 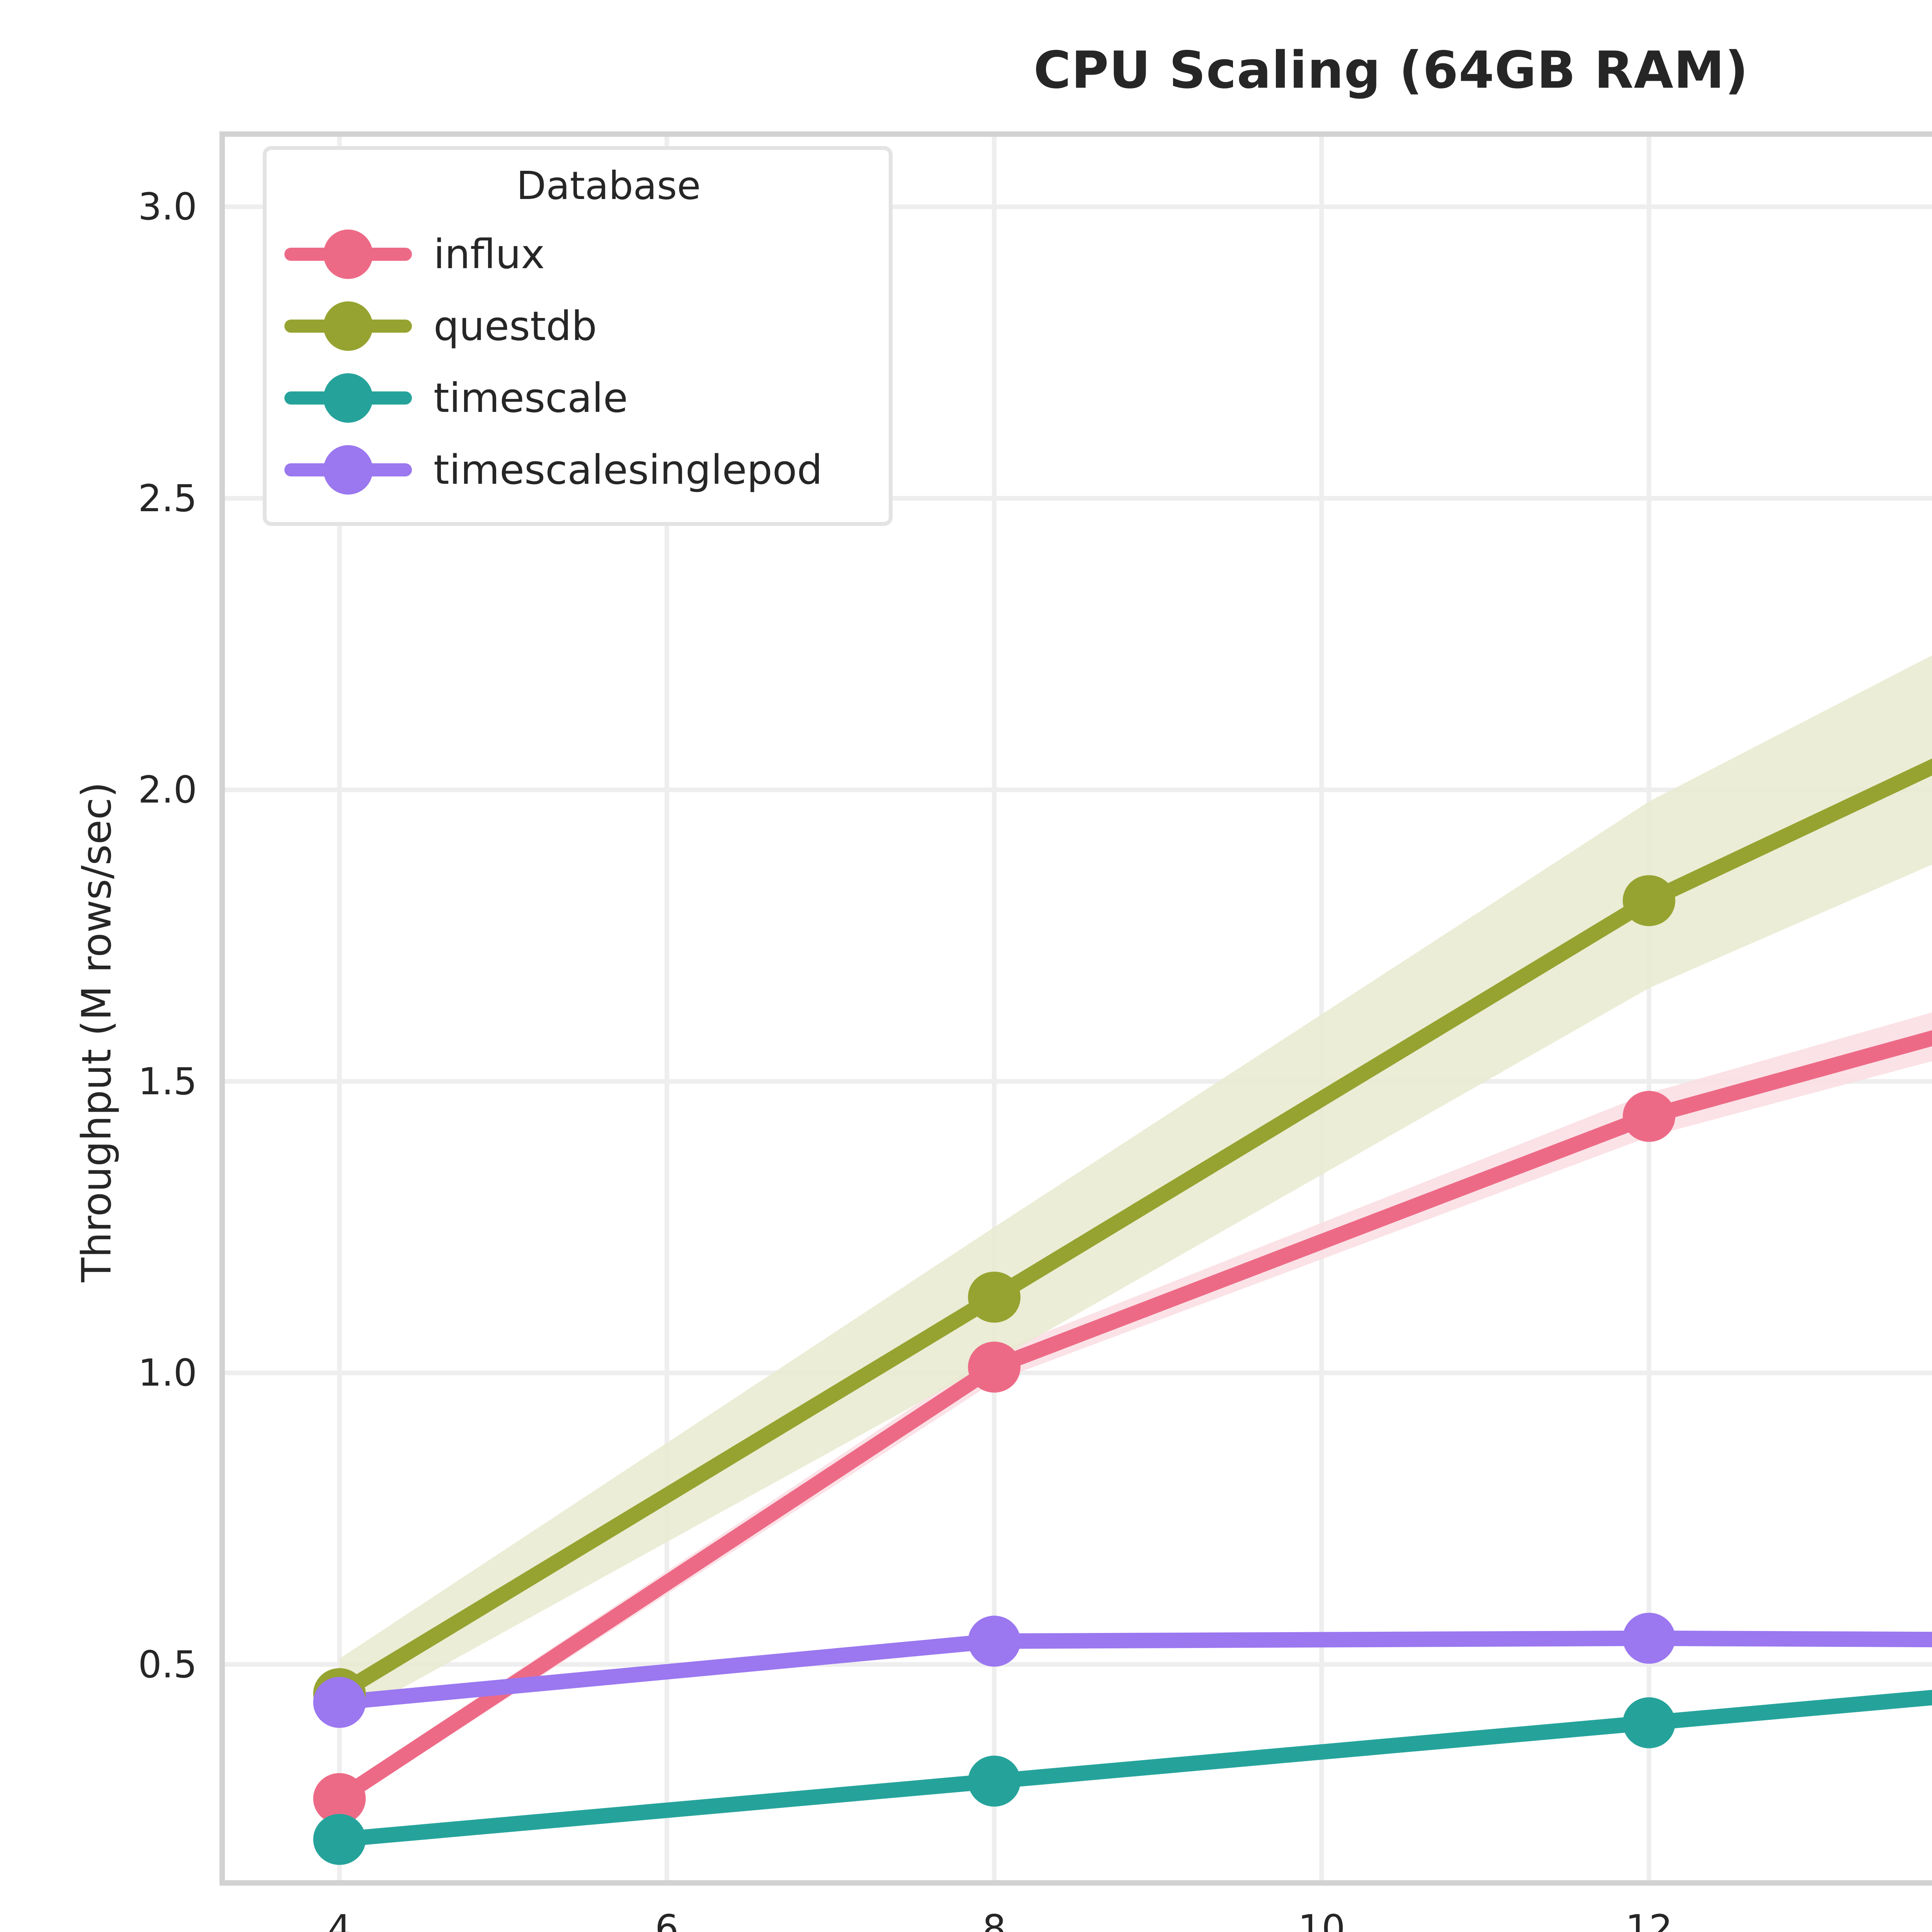 I want to click on legend-item-label: timescale, so click(x=531, y=398).